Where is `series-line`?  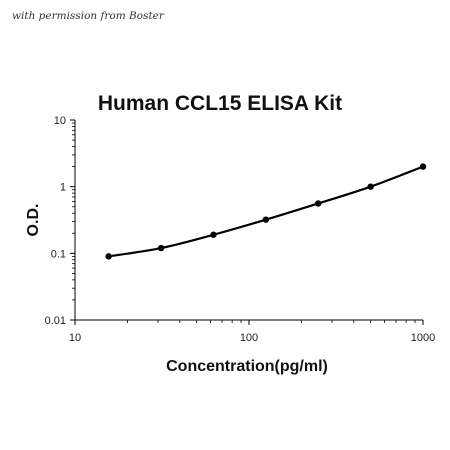 series-line is located at coordinates (266, 211).